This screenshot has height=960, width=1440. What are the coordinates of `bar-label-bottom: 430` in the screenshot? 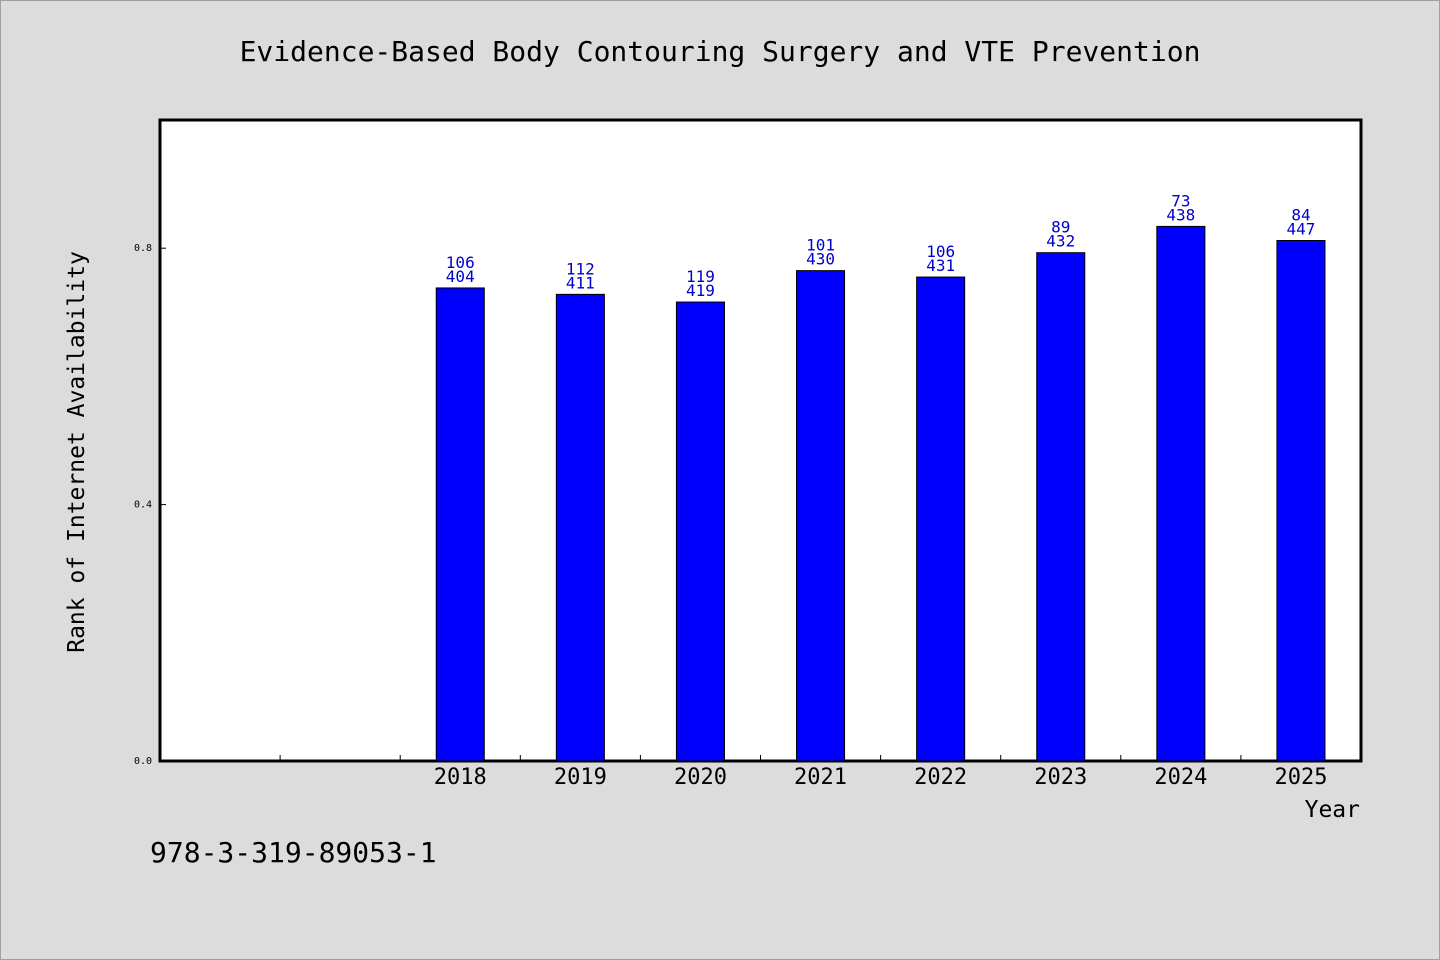 It's located at (820, 259).